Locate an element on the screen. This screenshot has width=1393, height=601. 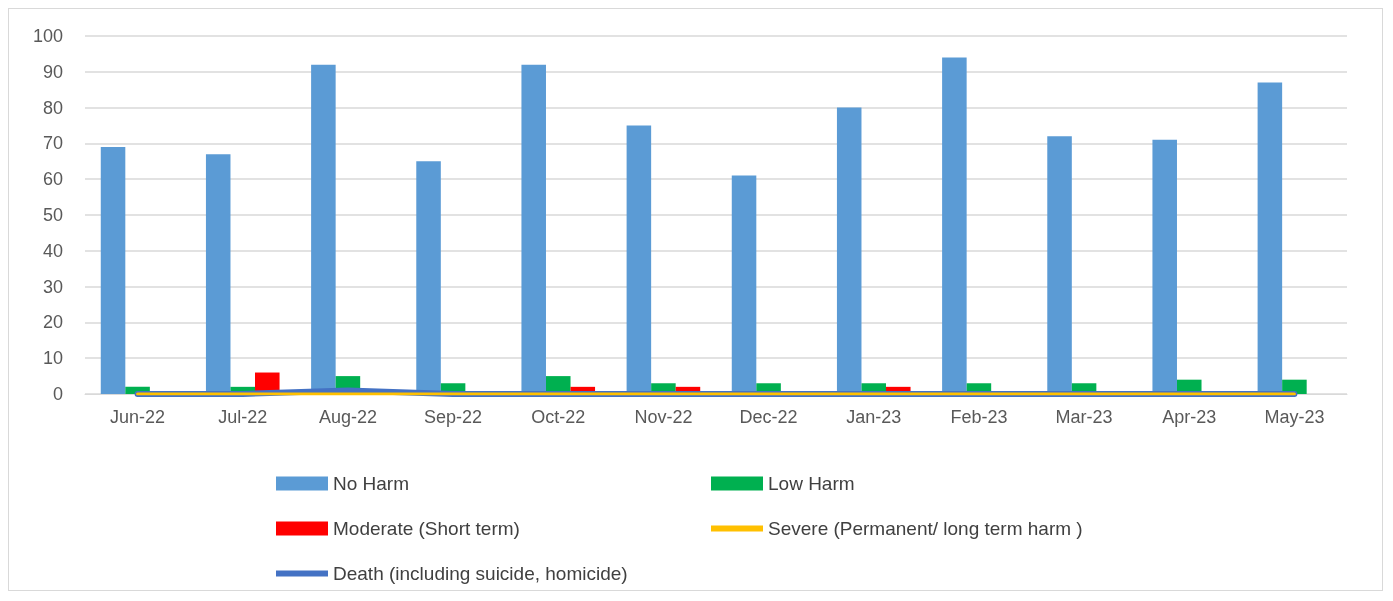
legend-label: No Harm is located at coordinates (371, 483).